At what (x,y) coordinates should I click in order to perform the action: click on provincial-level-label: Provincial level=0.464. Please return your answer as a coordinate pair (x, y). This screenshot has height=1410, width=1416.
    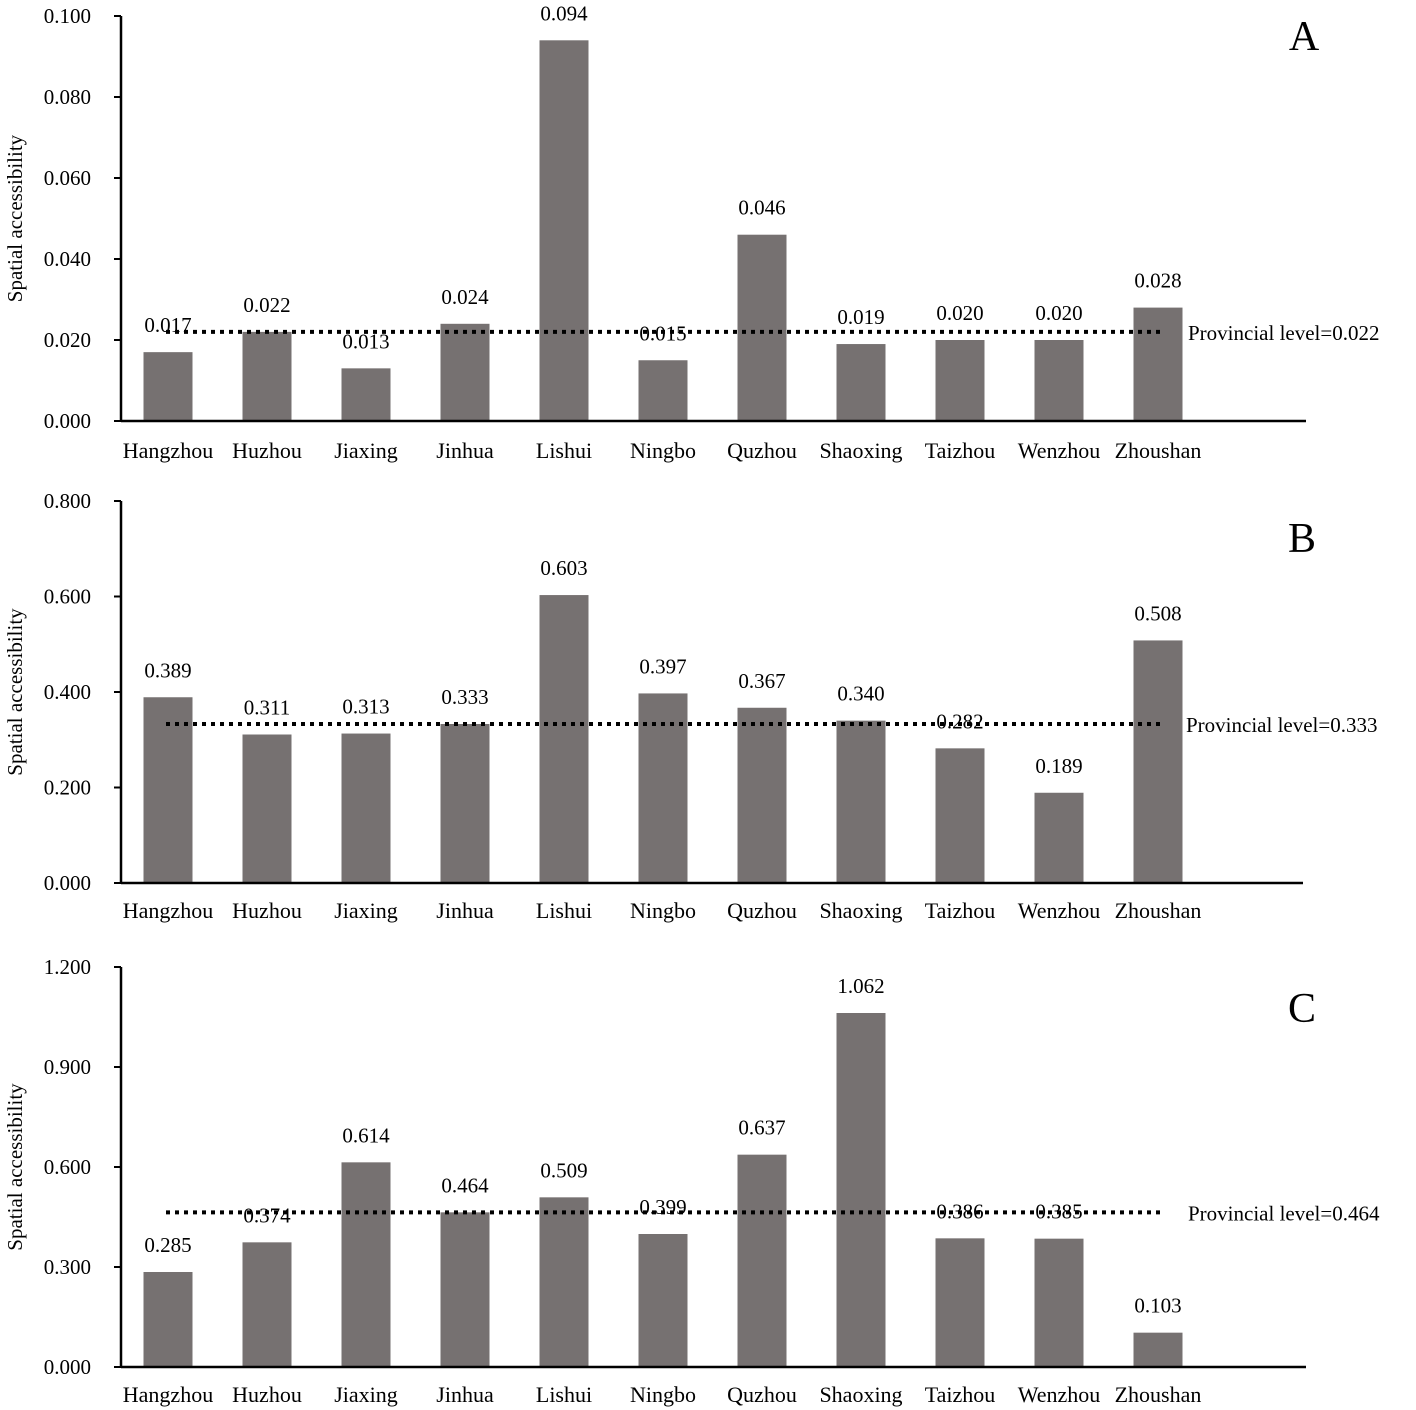
    Looking at the image, I should click on (1284, 1213).